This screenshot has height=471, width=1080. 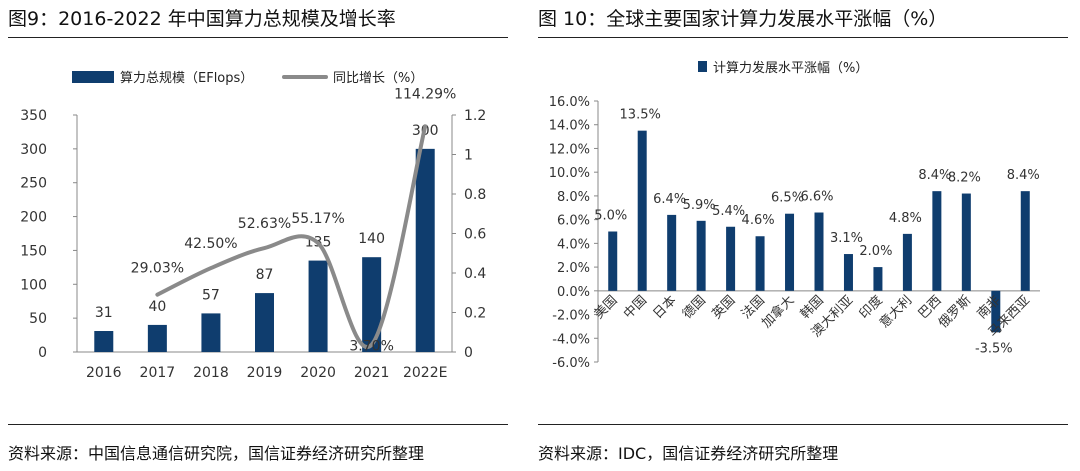 What do you see at coordinates (964, 178) in the screenshot?
I see `bar-label: 8.2%` at bounding box center [964, 178].